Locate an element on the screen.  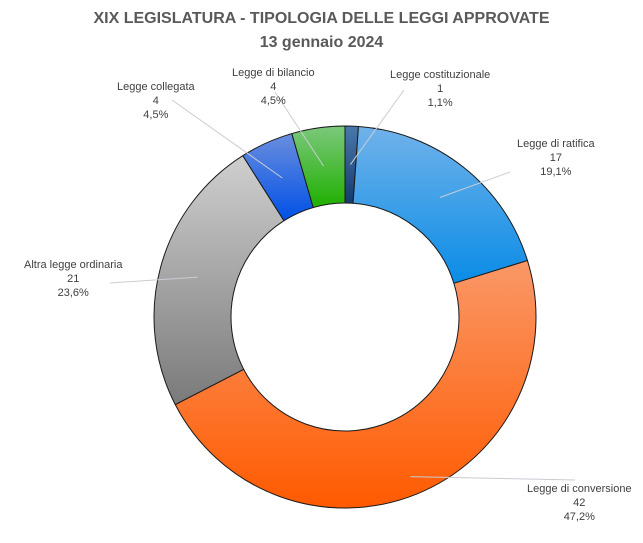
label-costituzionale: Legge costituzionale 1 1,1% is located at coordinates (440, 89).